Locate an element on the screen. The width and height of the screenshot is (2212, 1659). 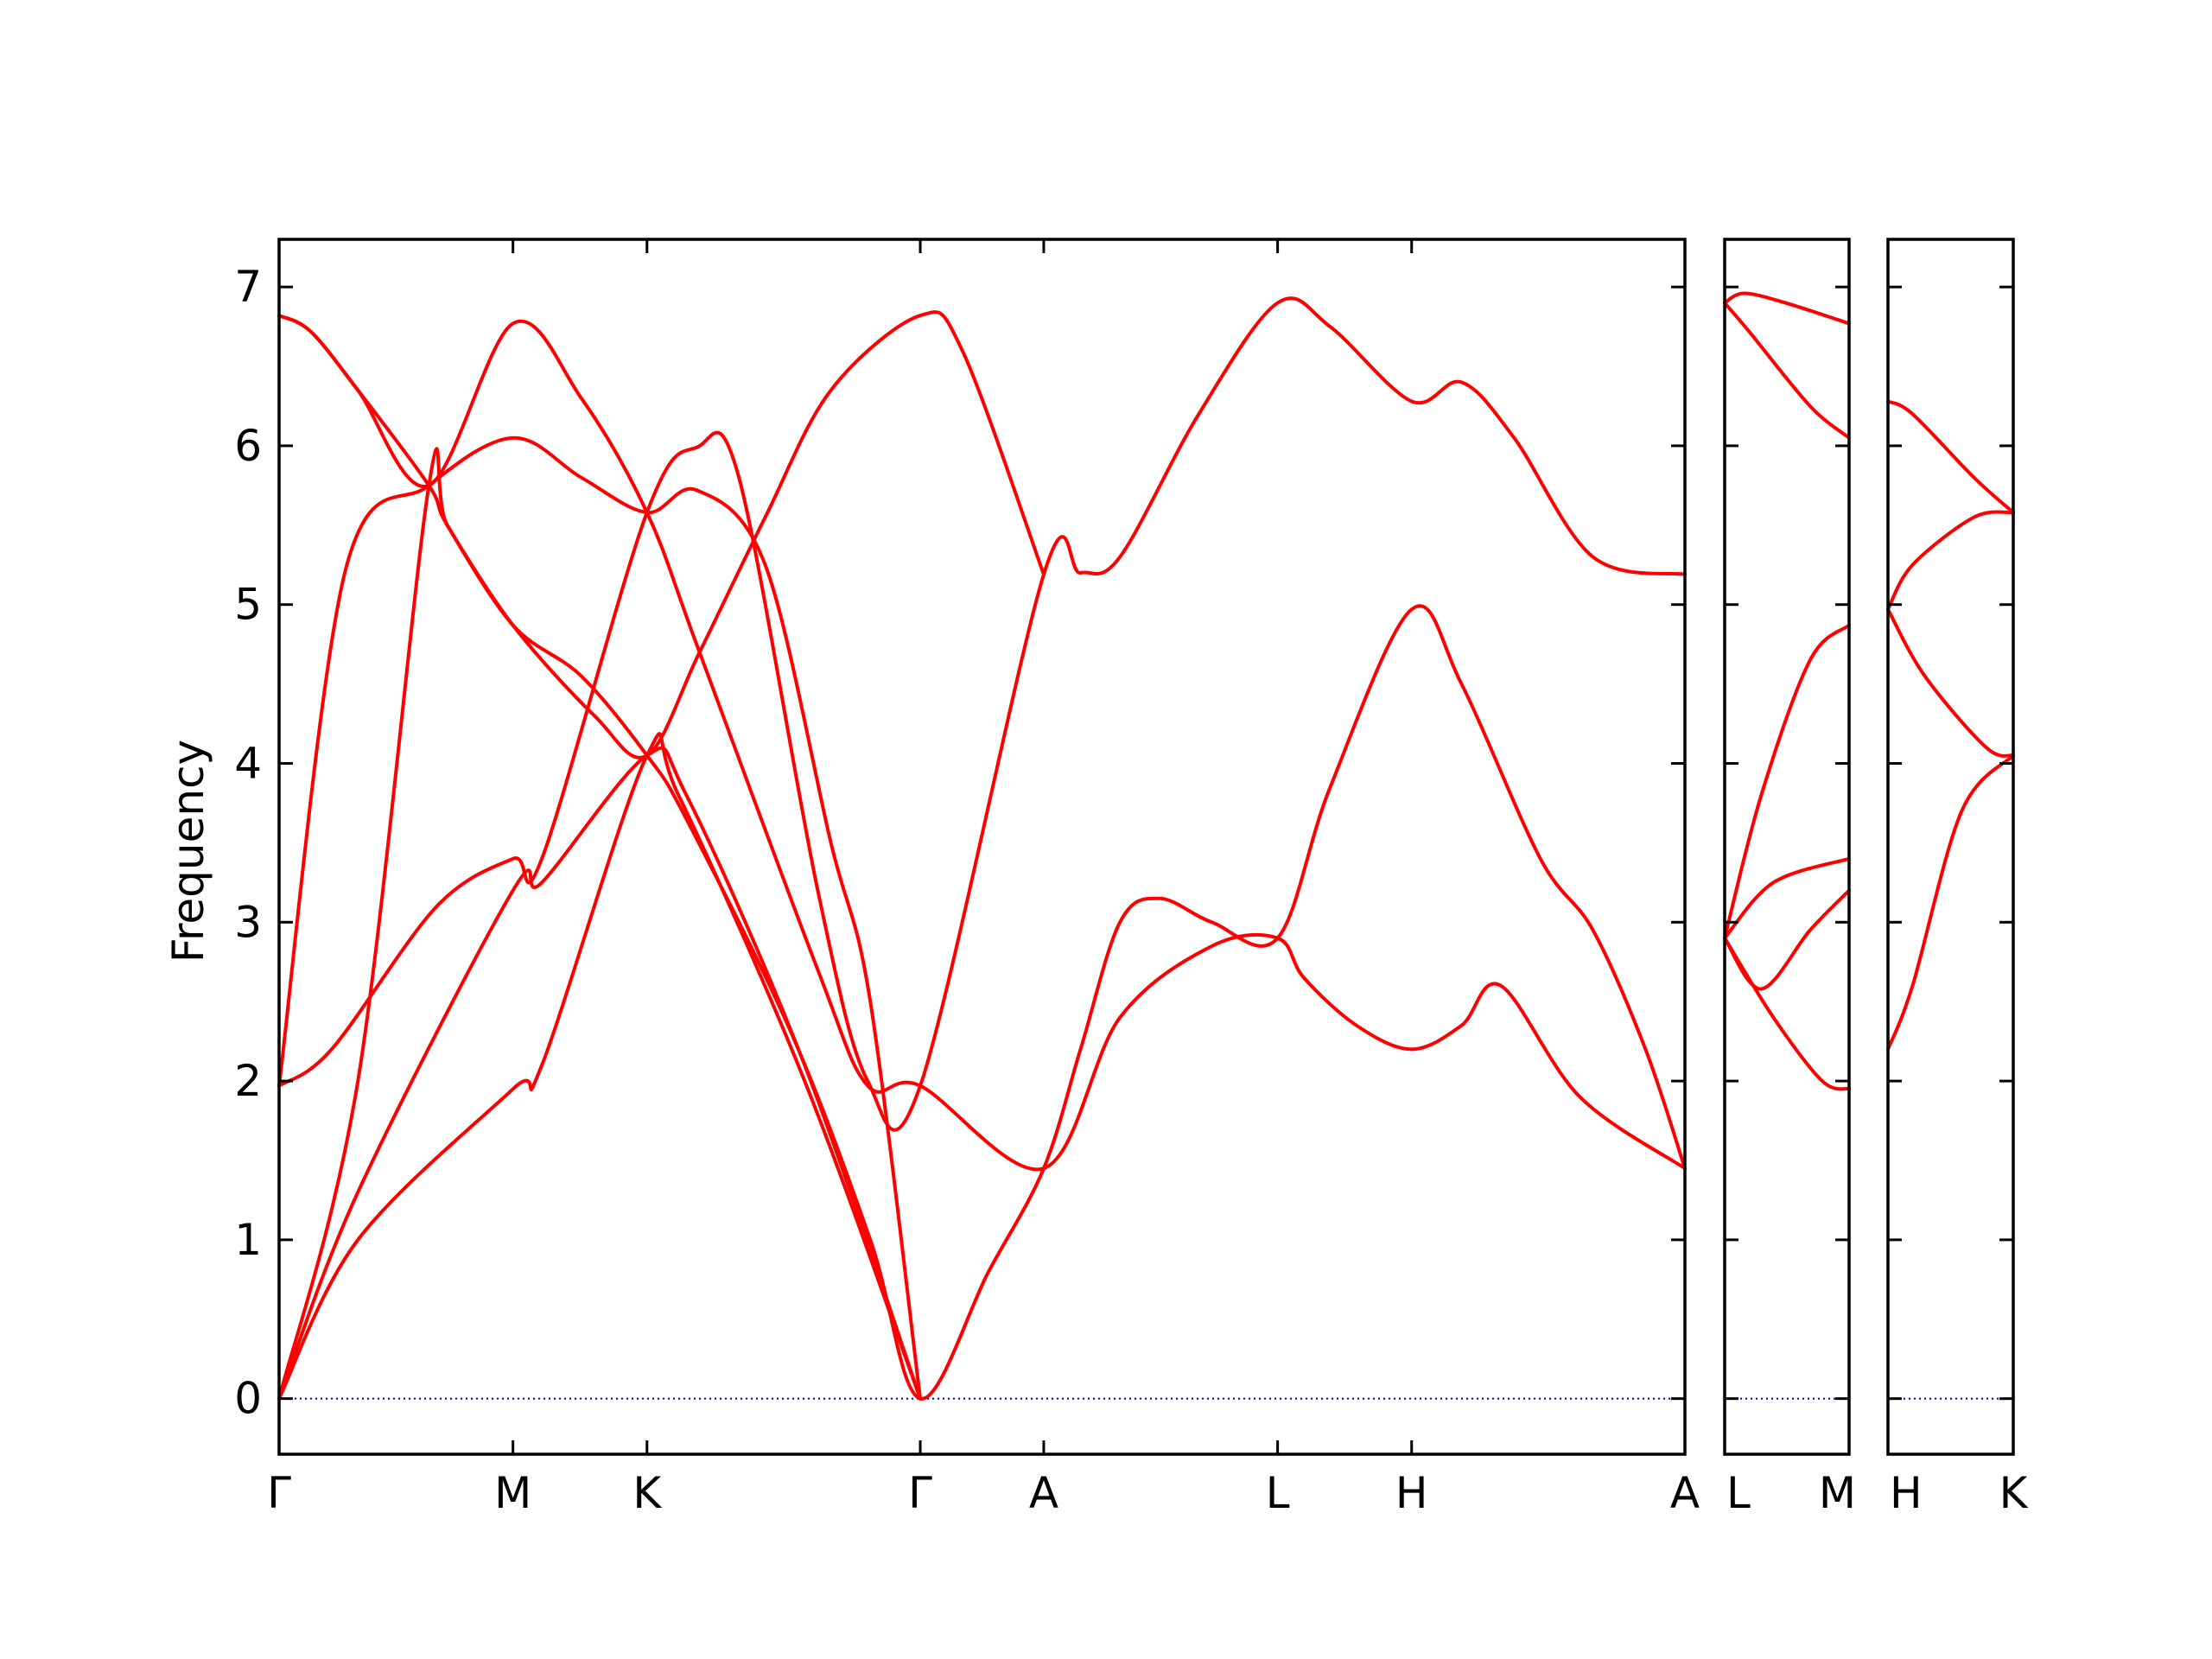
y-tick-label: 3 is located at coordinates (248, 922).